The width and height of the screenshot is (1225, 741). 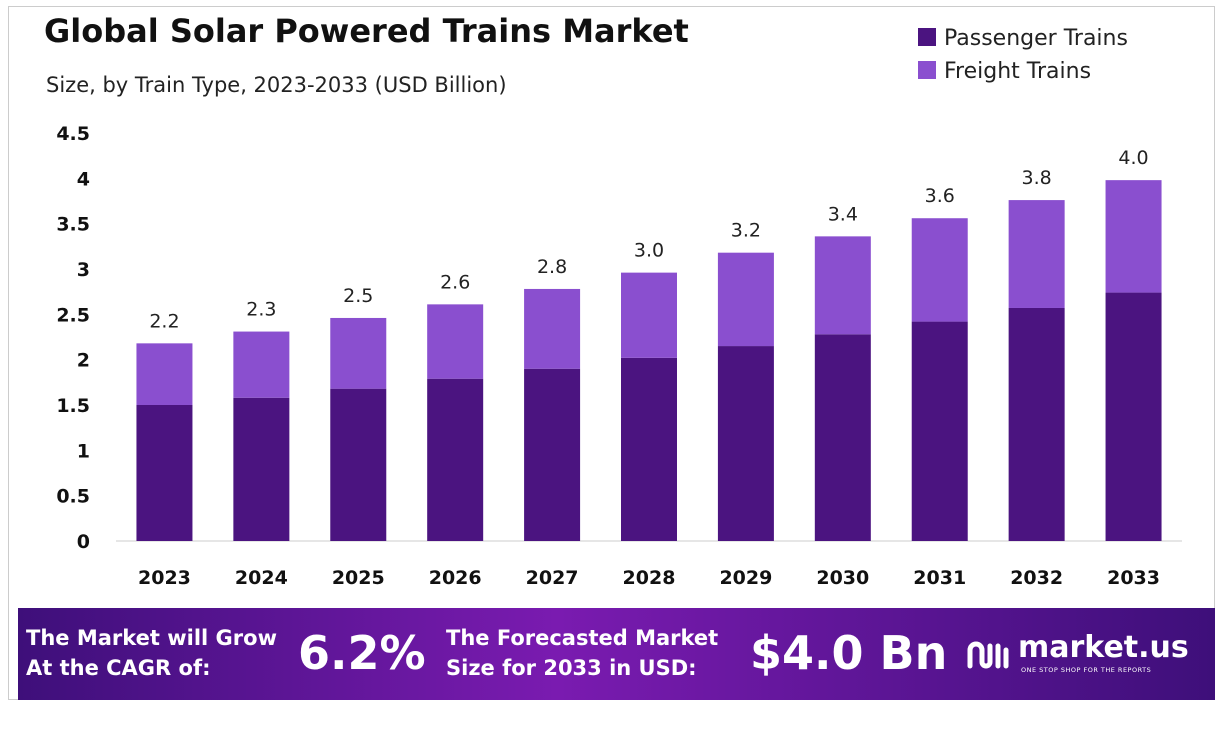 What do you see at coordinates (746, 231) in the screenshot?
I see `total-label: 3.2` at bounding box center [746, 231].